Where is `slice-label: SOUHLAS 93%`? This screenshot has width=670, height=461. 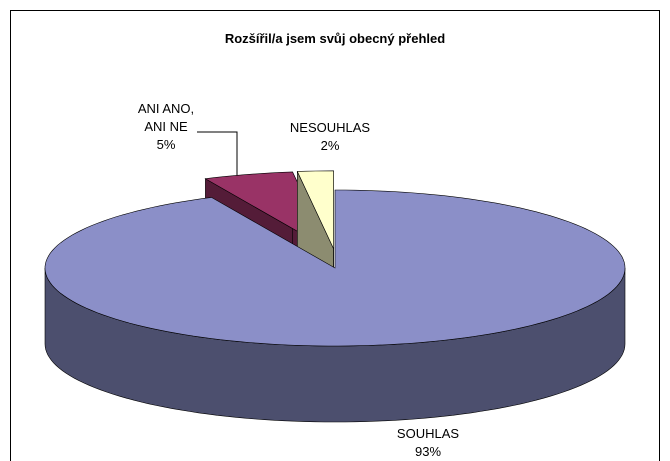 slice-label: SOUHLAS 93% is located at coordinates (428, 443).